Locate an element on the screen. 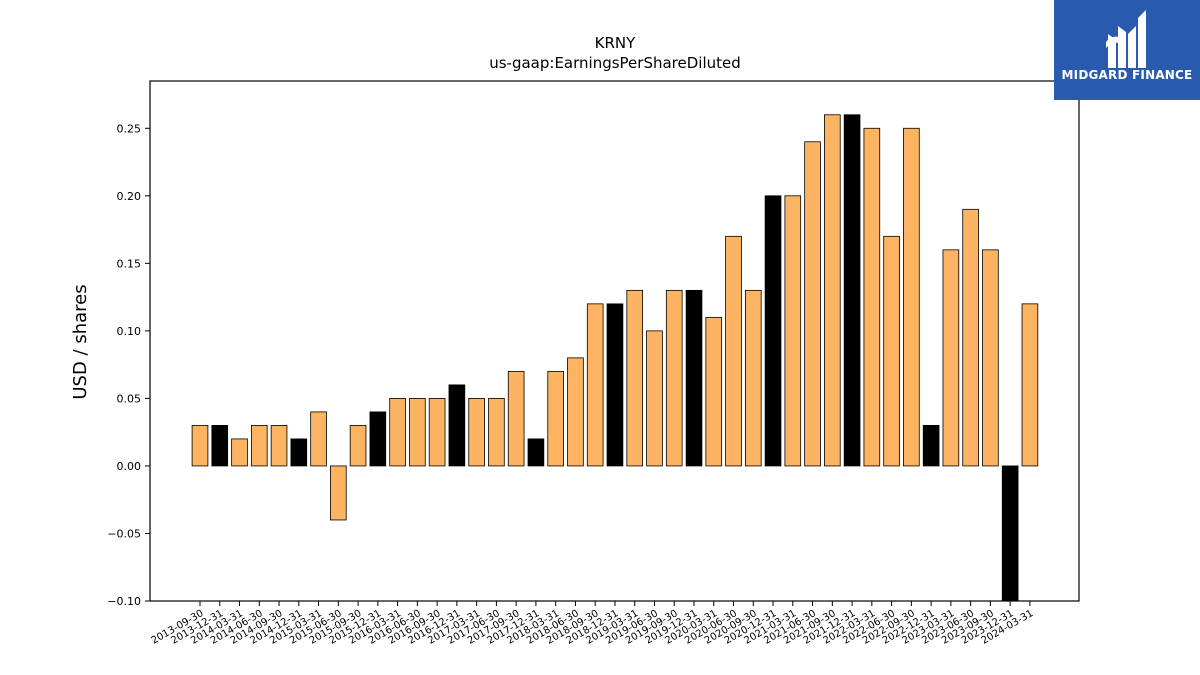 This screenshot has width=1200, height=675. y-tick-label: −0.10 is located at coordinates (124, 601).